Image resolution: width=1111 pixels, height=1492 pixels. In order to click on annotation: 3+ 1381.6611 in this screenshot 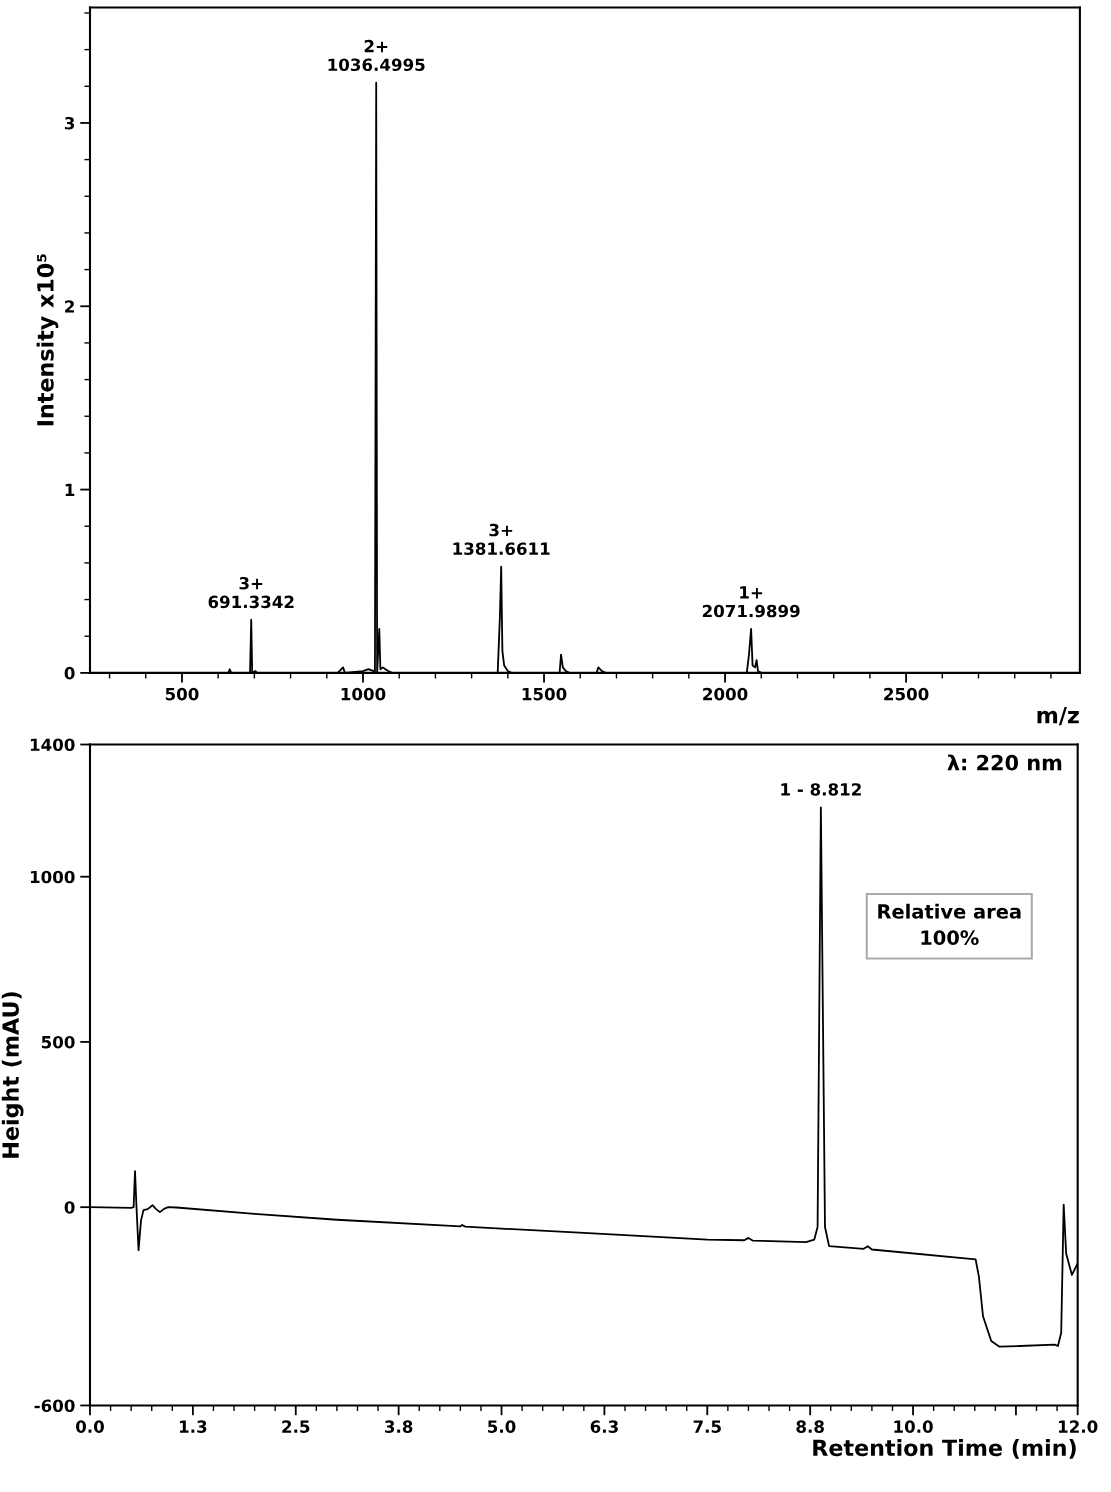, I will do `click(501, 539)`.